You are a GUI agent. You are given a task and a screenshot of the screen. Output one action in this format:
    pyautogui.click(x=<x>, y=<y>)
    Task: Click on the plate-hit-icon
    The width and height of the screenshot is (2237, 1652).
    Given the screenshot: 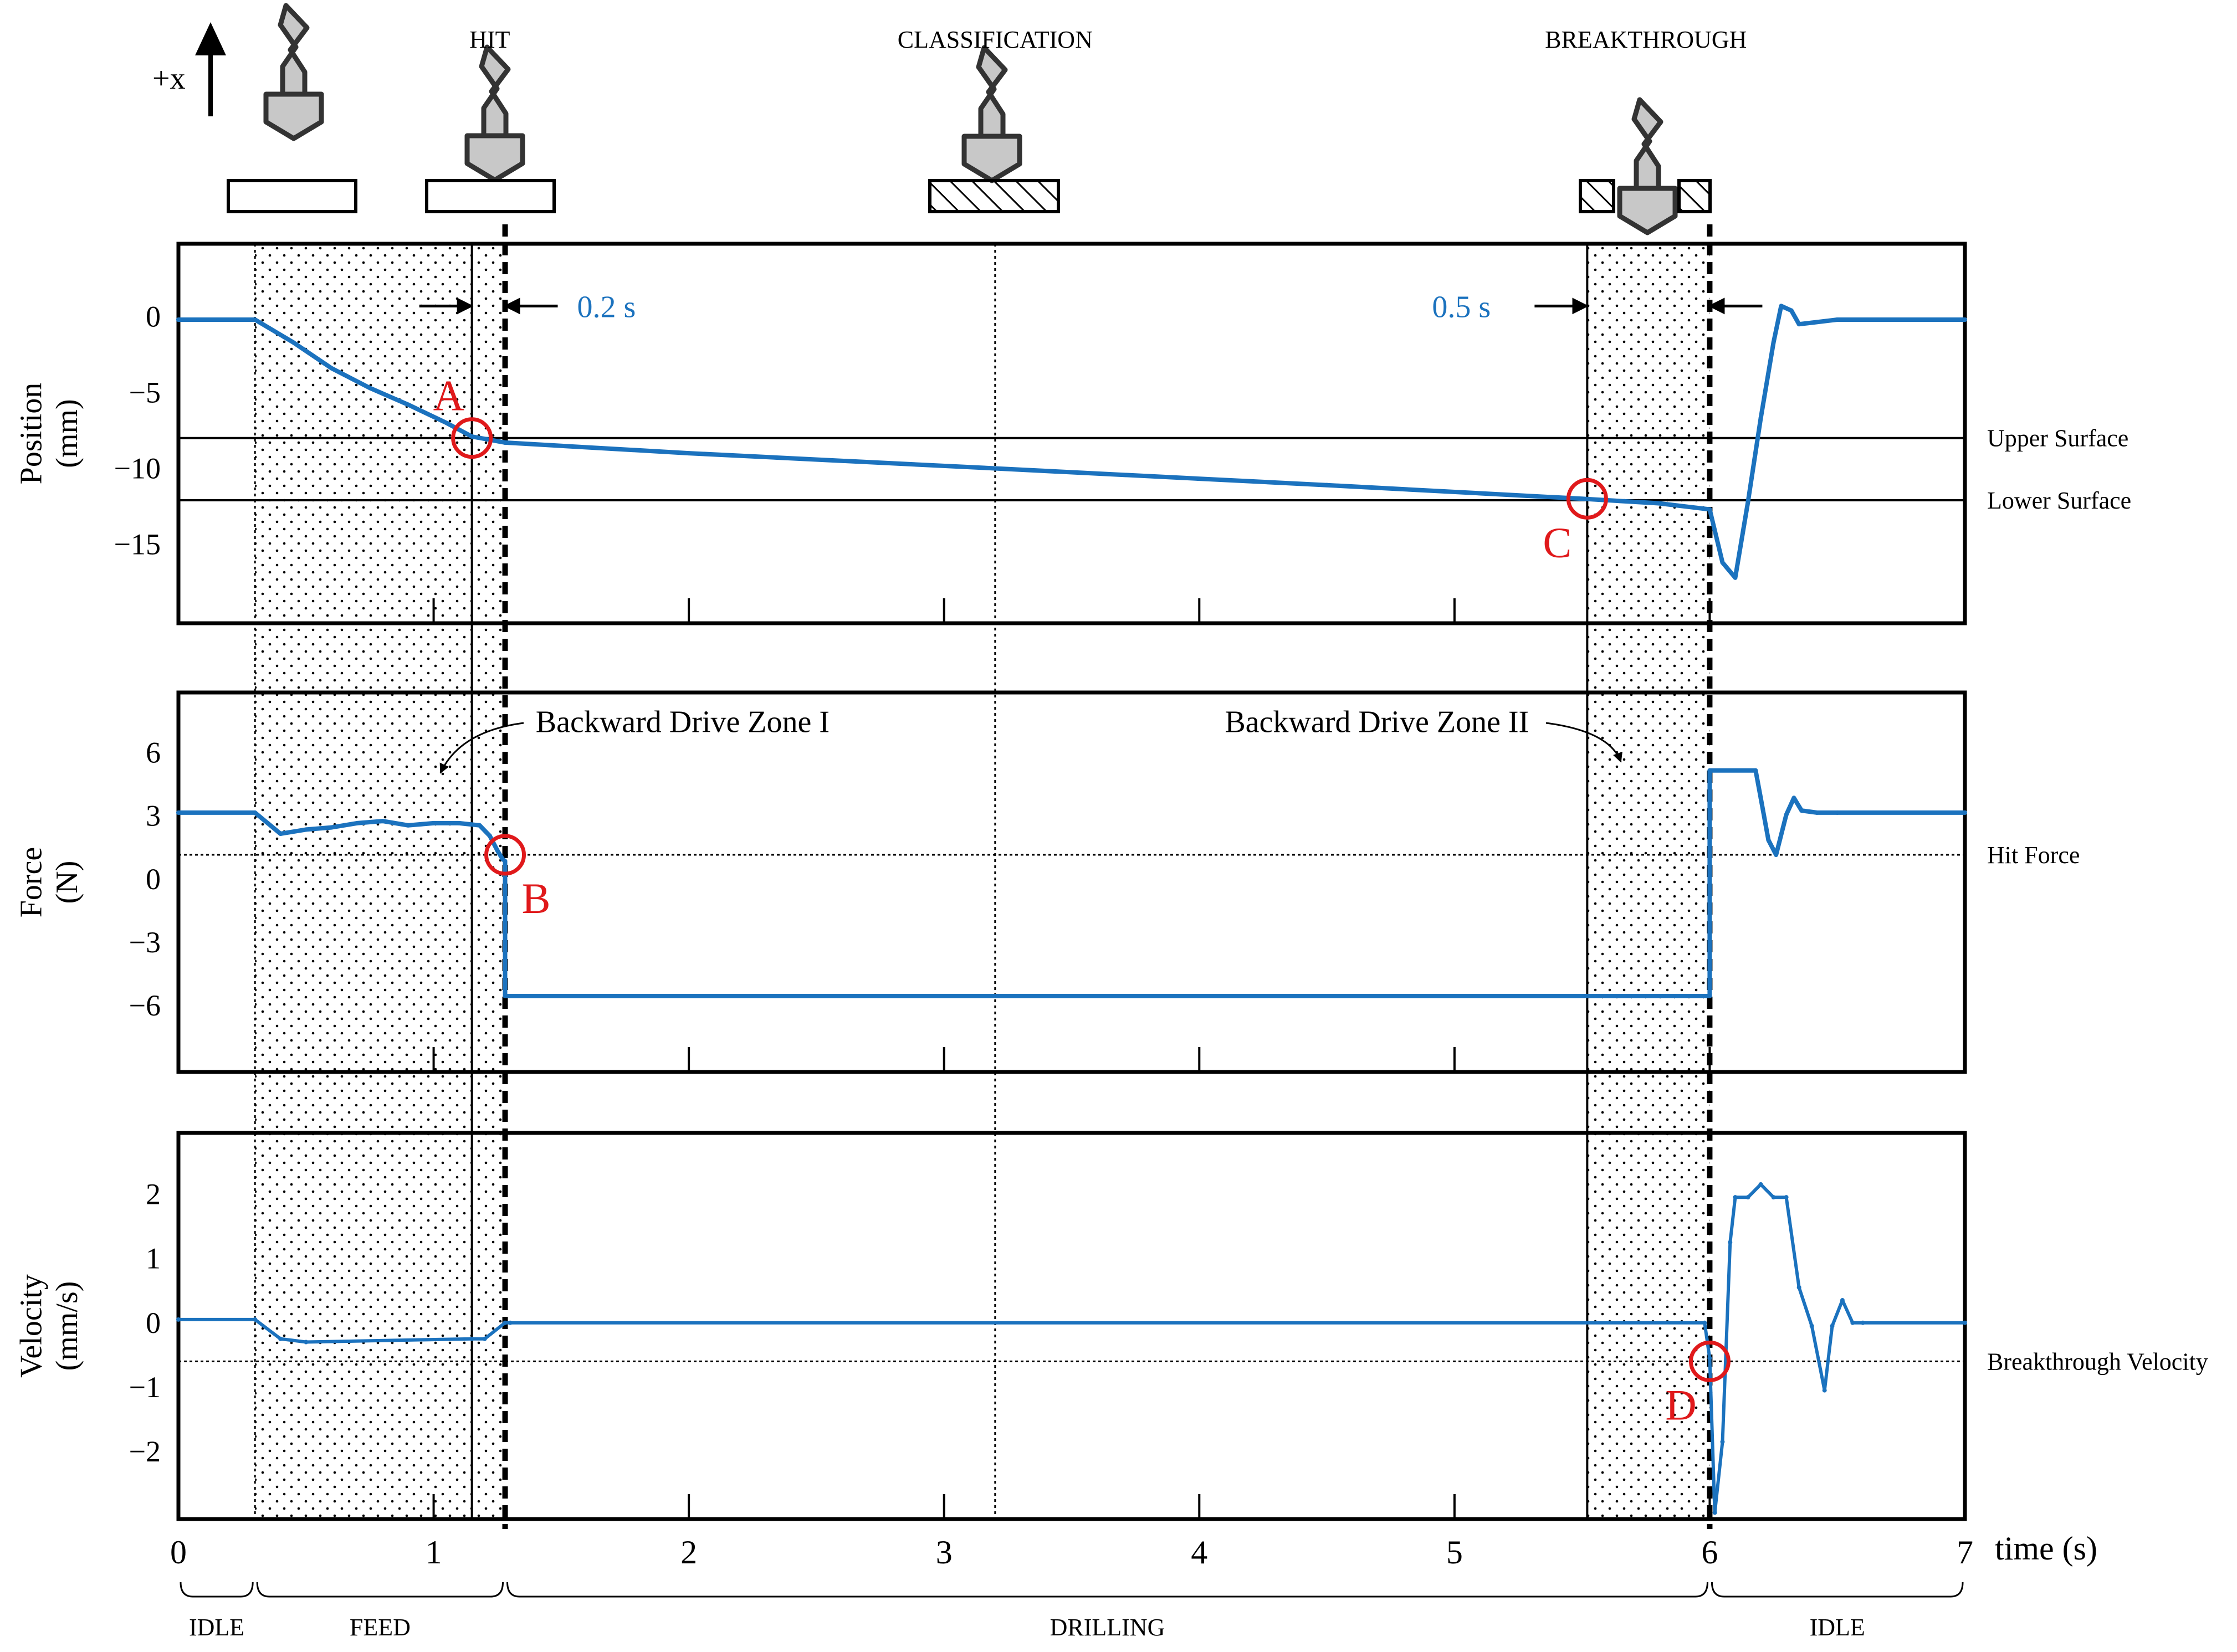 What is the action you would take?
    pyautogui.click(x=490, y=196)
    